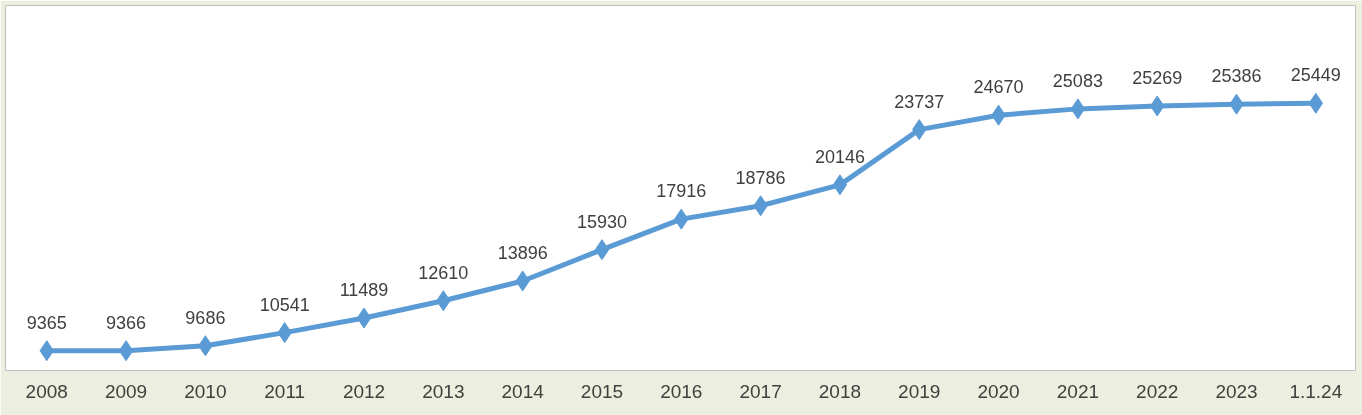 This screenshot has width=1362, height=415. What do you see at coordinates (760, 391) in the screenshot?
I see `x-tick-label: 2017` at bounding box center [760, 391].